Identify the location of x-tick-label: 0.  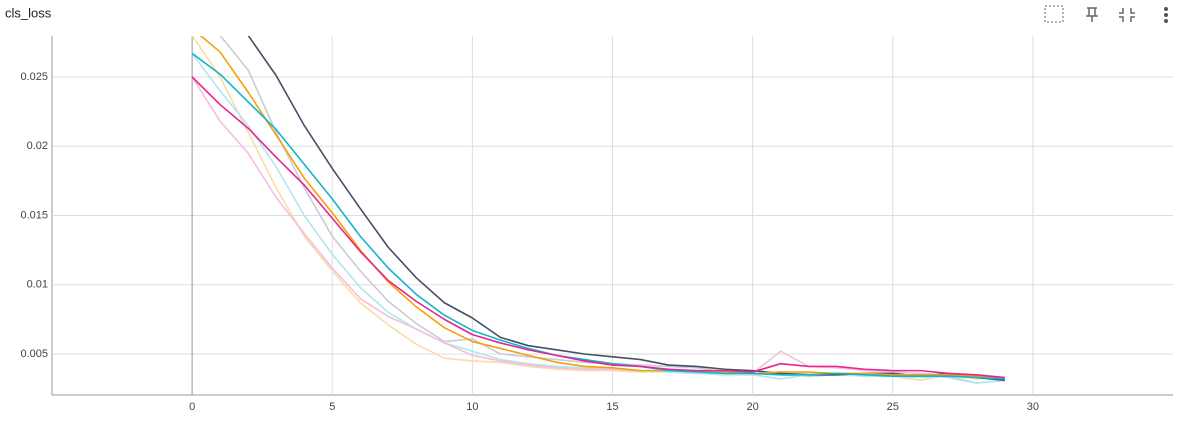
(192, 407).